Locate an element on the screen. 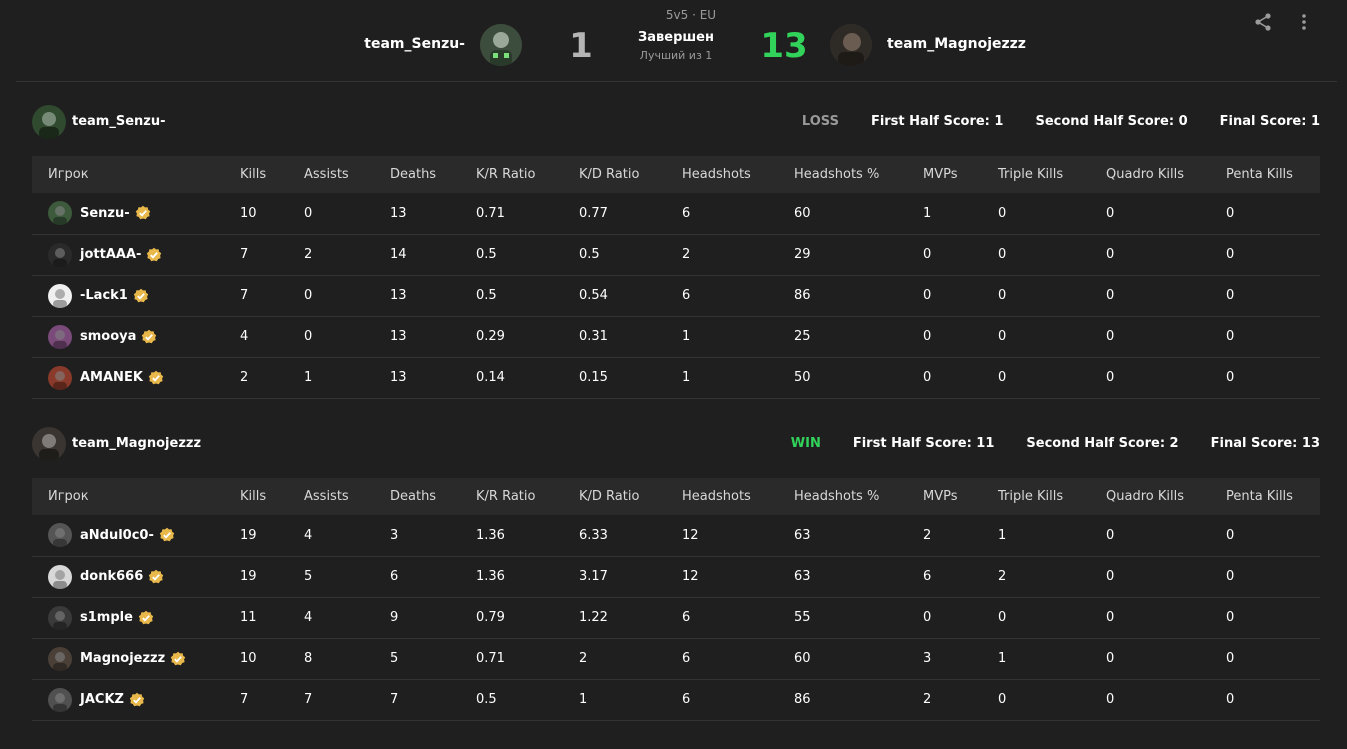 This screenshot has height=749, width=1347. team-right-avatar is located at coordinates (851, 45).